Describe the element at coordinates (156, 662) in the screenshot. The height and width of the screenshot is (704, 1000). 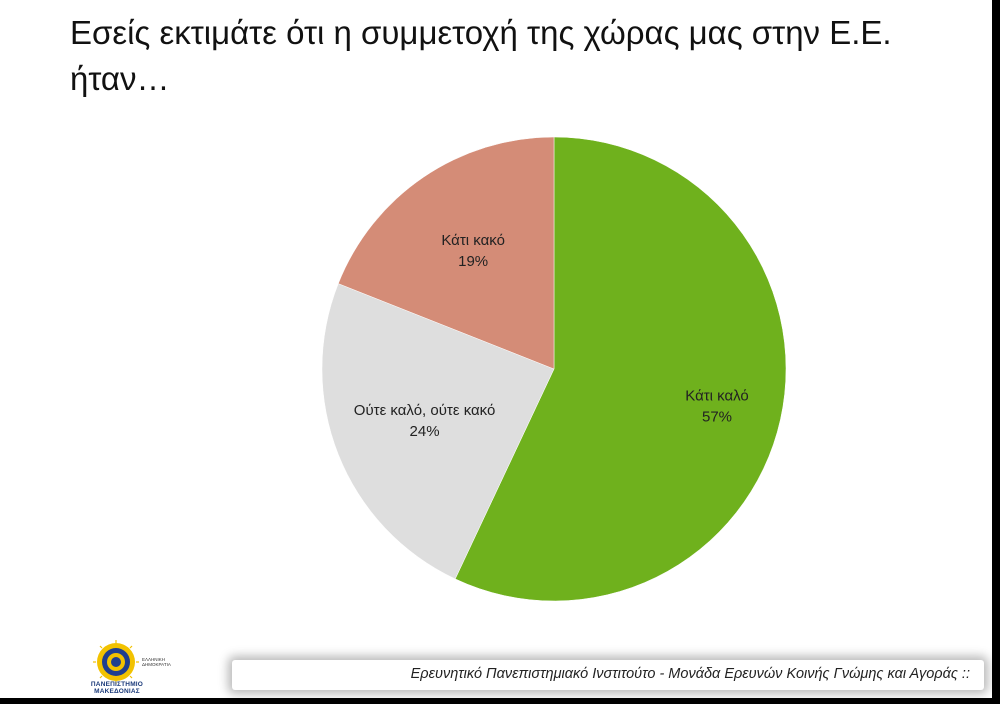
I see `logo-republic-text: ΕΛΛΗΝΙΚΗ ΔΗΜΟΚΡΑΤΙΑ` at that location.